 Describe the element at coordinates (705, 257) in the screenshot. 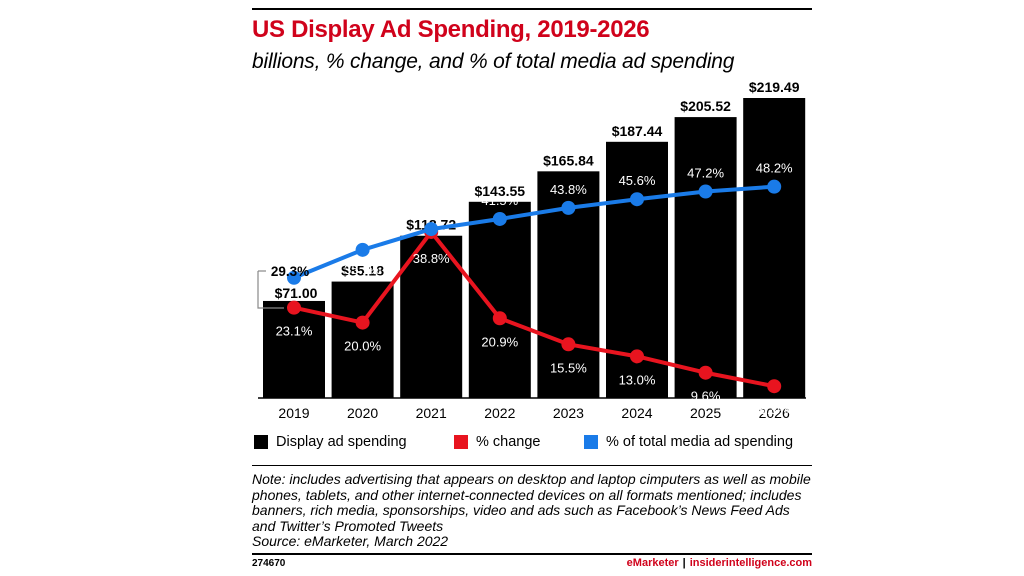

I see `bar-2025` at that location.